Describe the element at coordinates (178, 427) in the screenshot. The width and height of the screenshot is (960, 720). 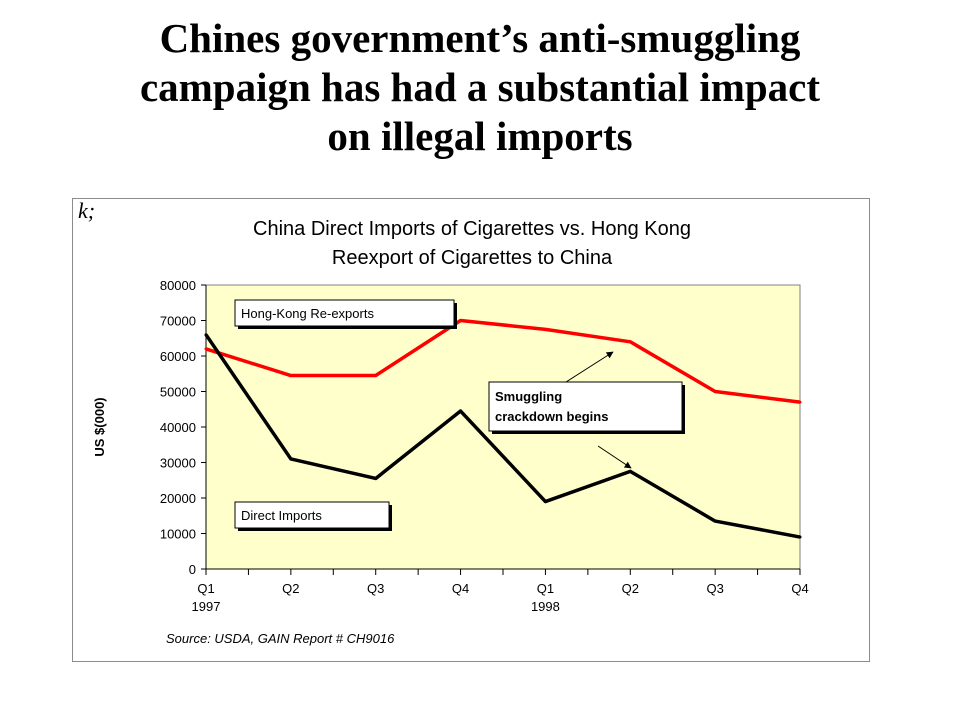
I see `y-tick-label: 40000` at that location.